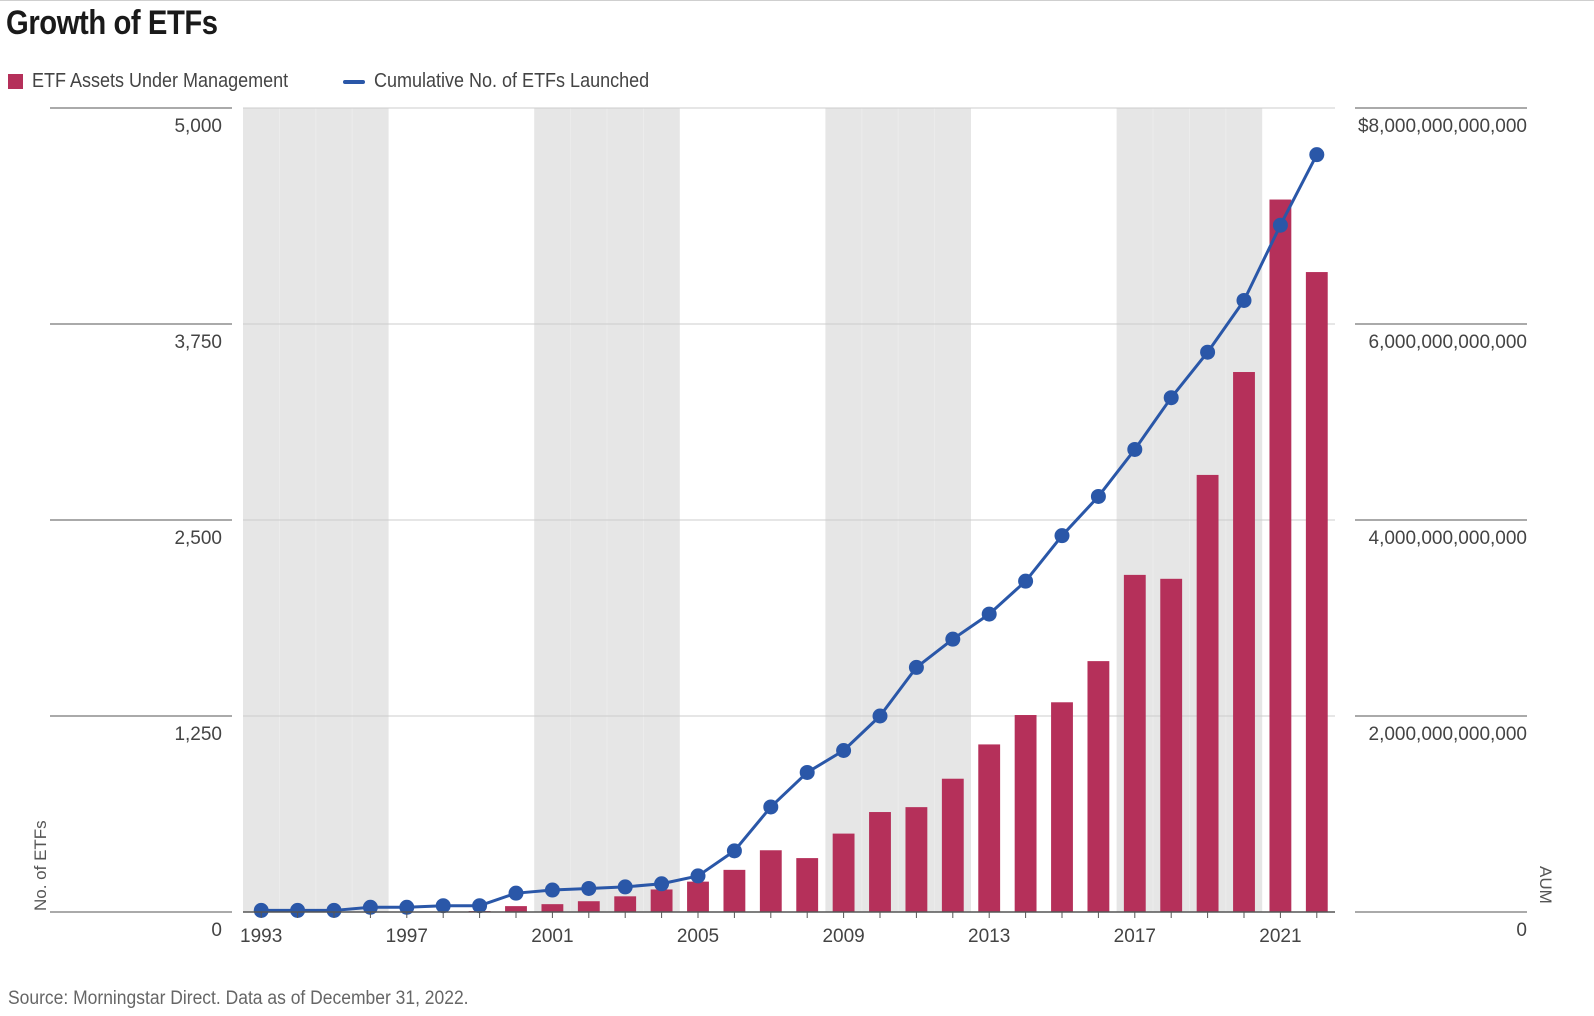 The image size is (1594, 1016). I want to click on right-tick-label: $8,000,000,000,000, so click(1442, 126).